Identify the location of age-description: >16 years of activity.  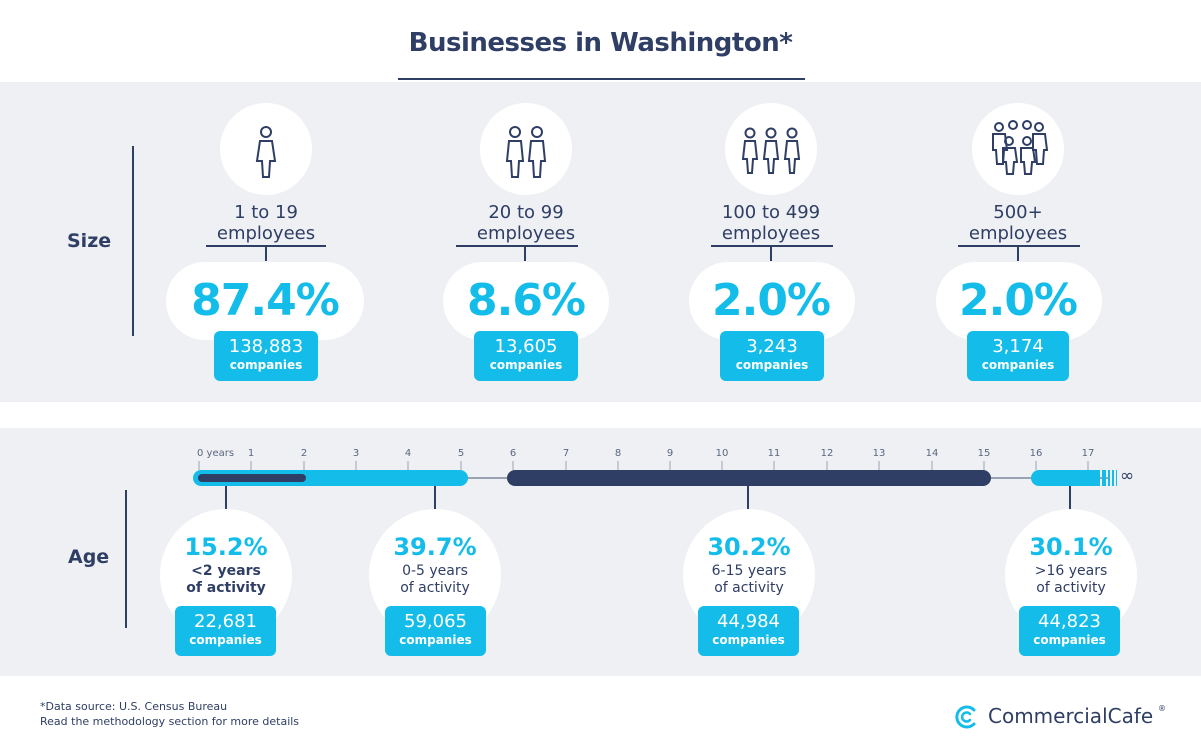
(1071, 580).